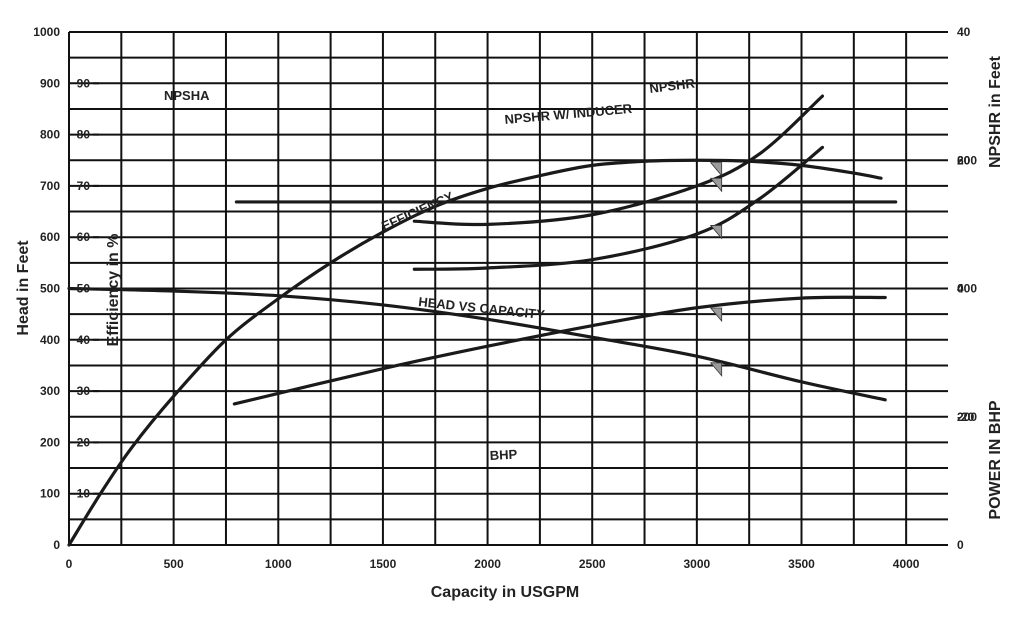 The image size is (1020, 619). What do you see at coordinates (964, 160) in the screenshot?
I see `npsh-tick-label: 20` at bounding box center [964, 160].